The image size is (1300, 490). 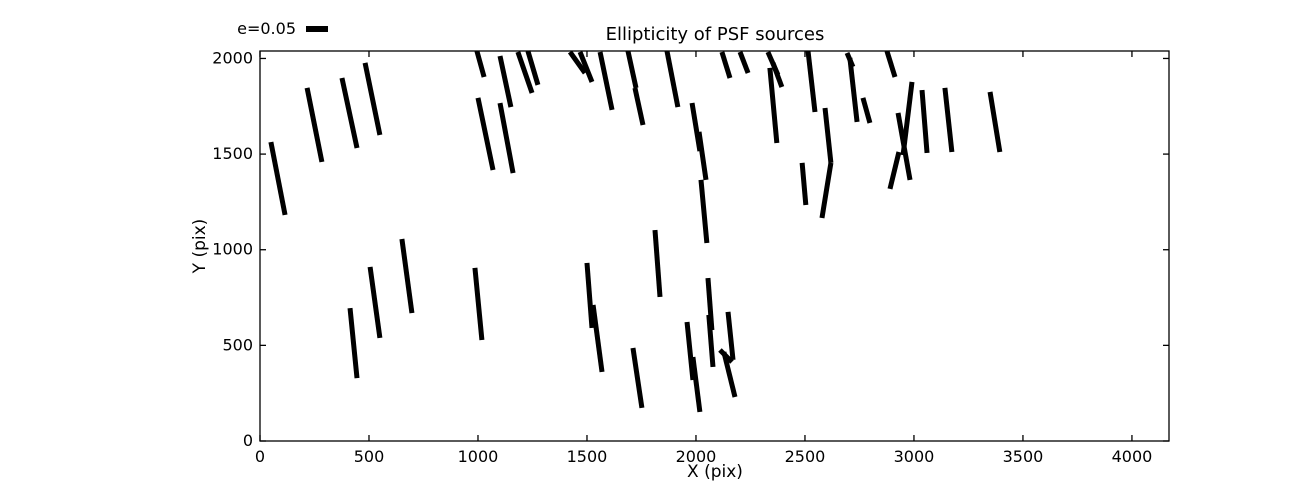 What do you see at coordinates (715, 34) in the screenshot?
I see `plot-title: Ellipticity of PSF sources` at bounding box center [715, 34].